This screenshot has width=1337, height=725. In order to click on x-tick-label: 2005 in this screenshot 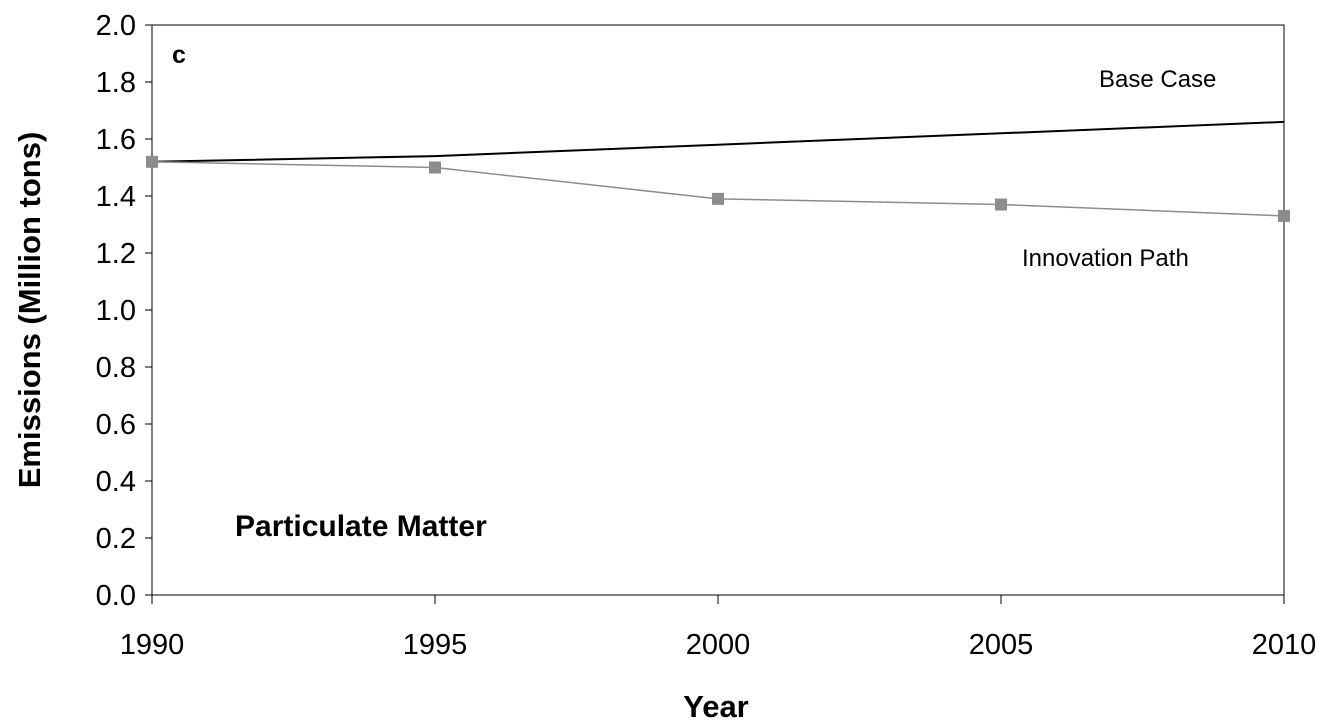, I will do `click(1001, 645)`.